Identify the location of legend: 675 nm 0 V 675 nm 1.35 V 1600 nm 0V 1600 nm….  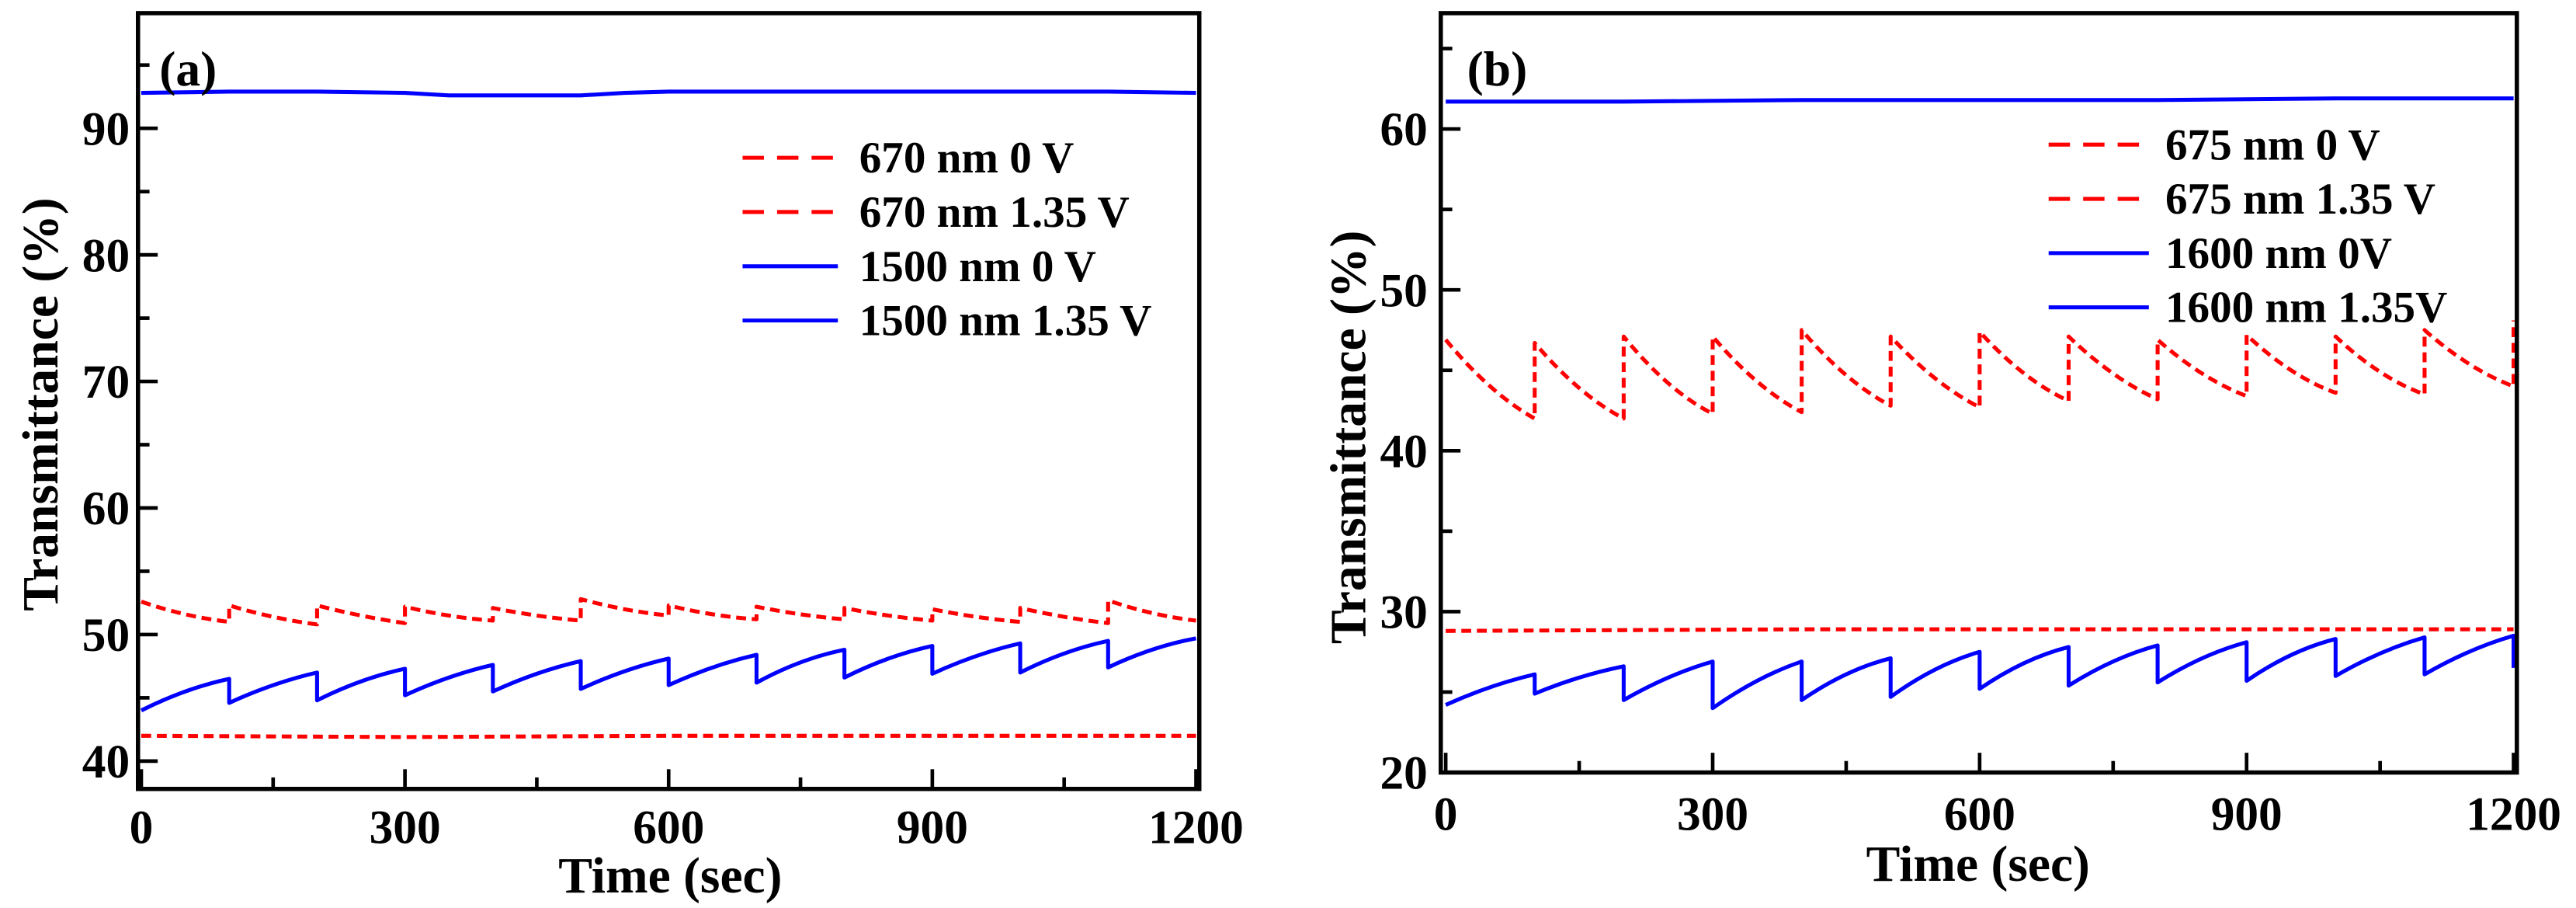
(2247, 226).